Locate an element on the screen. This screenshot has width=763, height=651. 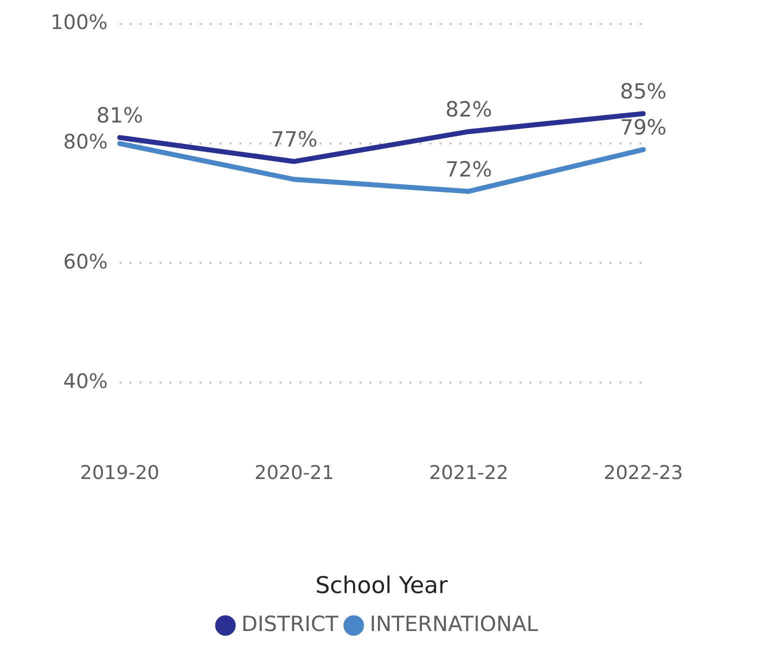
legend-label: INTERNATIONAL is located at coordinates (454, 624).